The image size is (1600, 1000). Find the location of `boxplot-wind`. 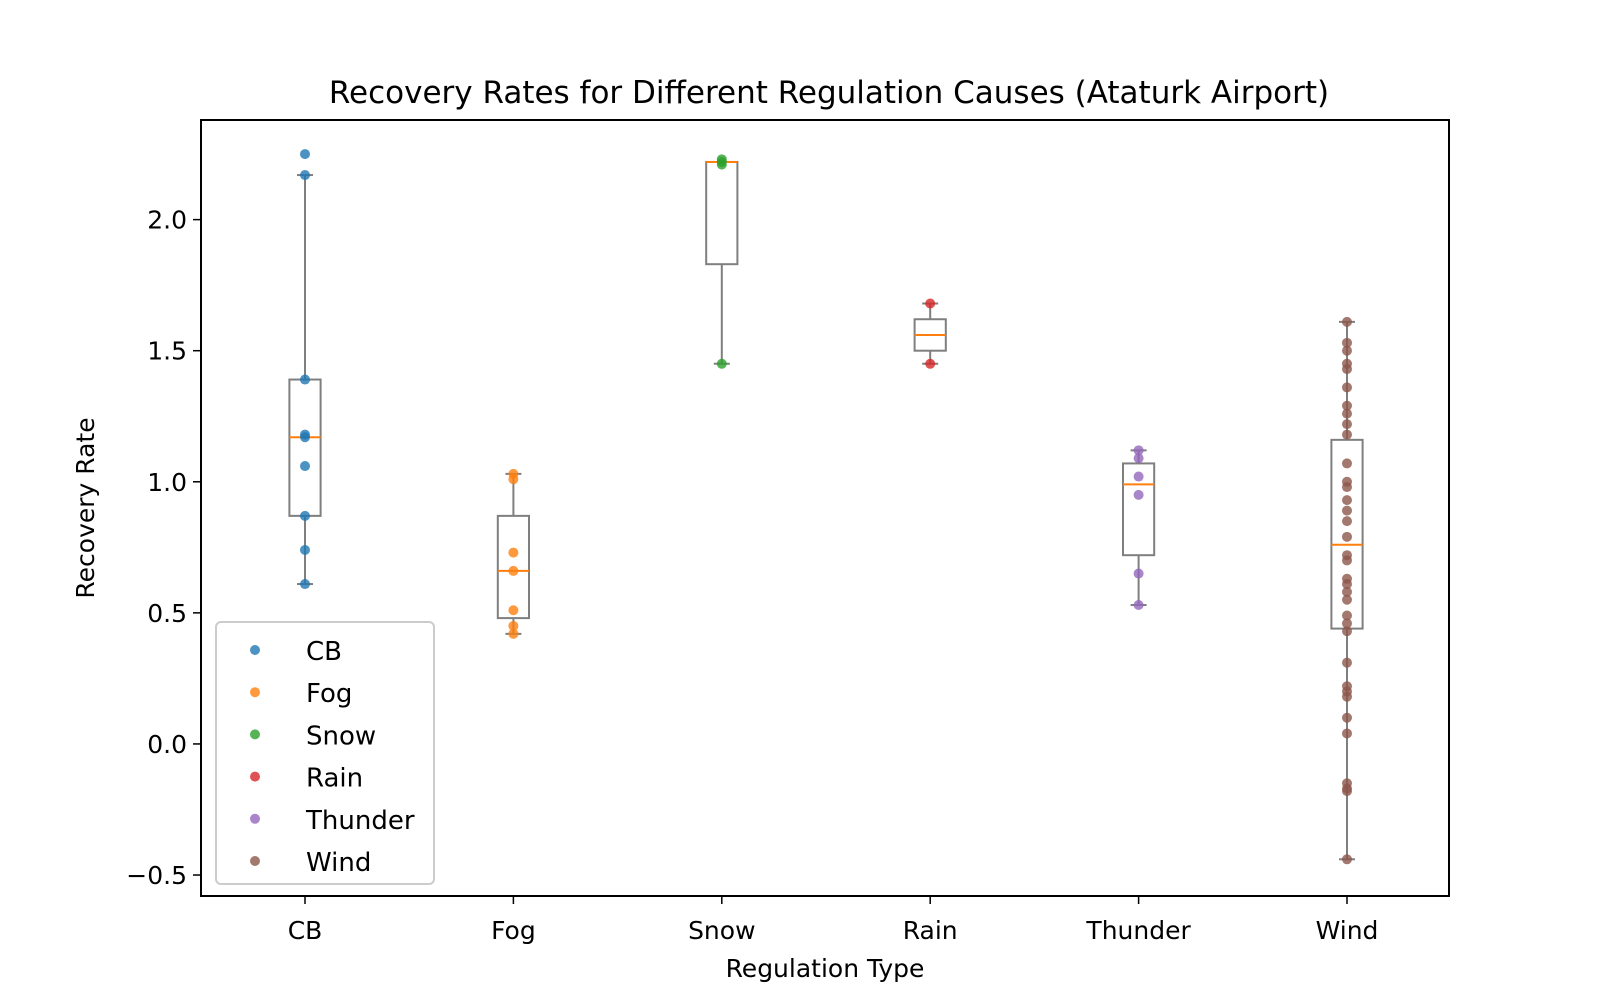

boxplot-wind is located at coordinates (1347, 590).